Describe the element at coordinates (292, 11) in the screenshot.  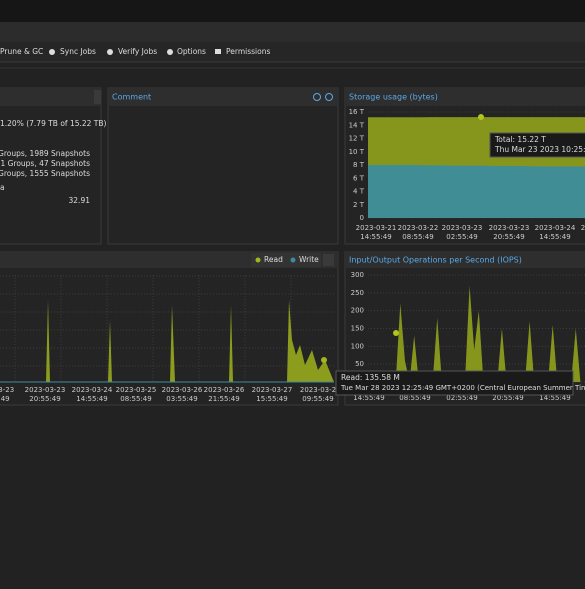
I see `top-bar` at that location.